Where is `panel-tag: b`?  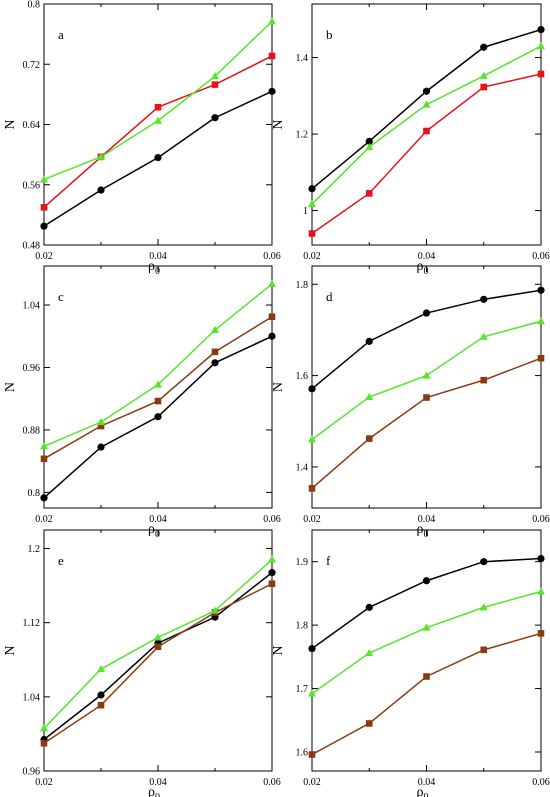 panel-tag: b is located at coordinates (329, 34).